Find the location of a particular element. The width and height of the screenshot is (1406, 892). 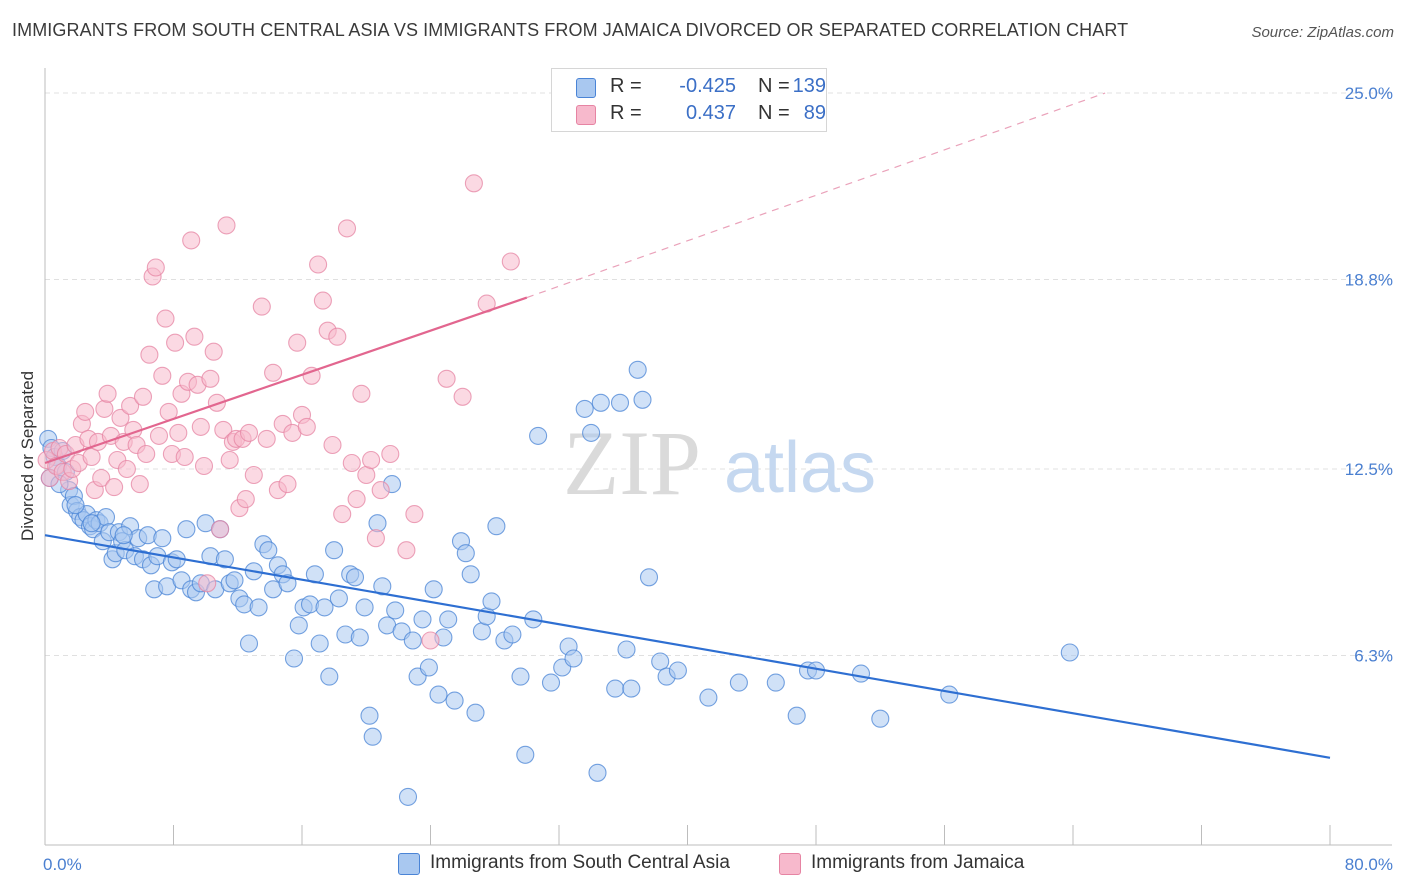

watermark-atlas: atlas is located at coordinates (800, 468).